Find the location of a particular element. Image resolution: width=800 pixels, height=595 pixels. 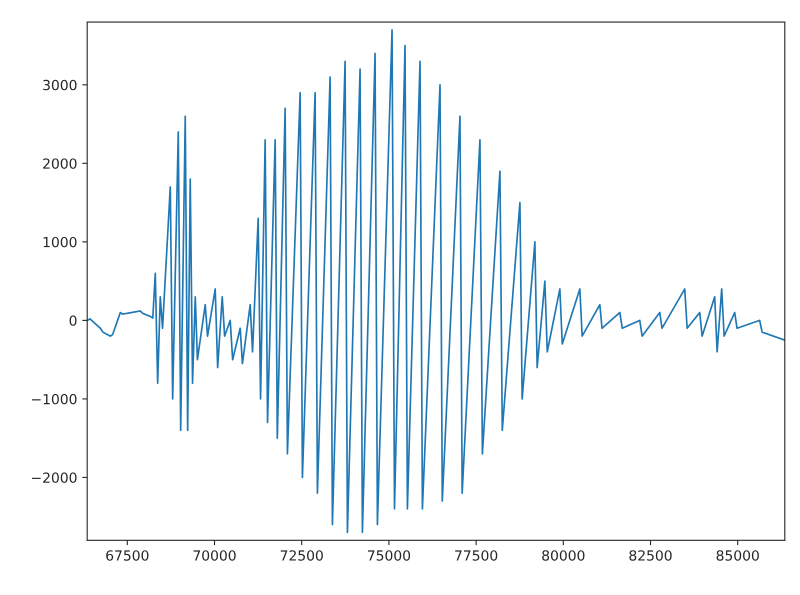

y-tick-label: 0 is located at coordinates (73, 320).